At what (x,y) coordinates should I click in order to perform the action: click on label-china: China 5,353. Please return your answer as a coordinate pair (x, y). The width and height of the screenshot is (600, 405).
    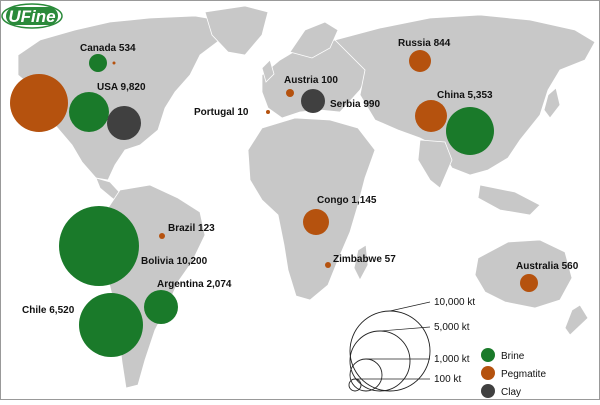
    Looking at the image, I should click on (465, 95).